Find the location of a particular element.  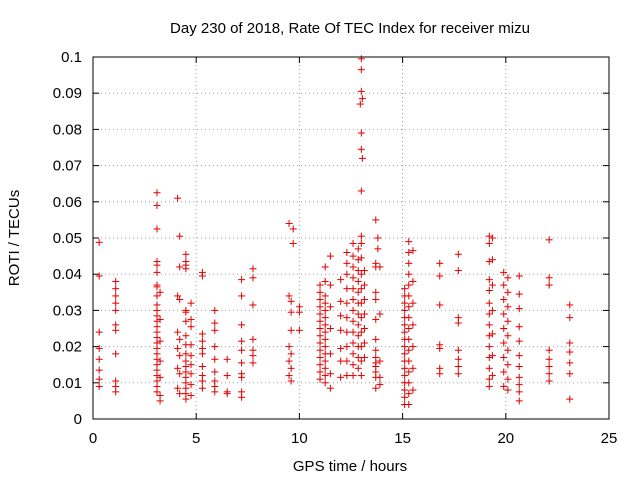

x-tick-label: 15 is located at coordinates (402, 438).